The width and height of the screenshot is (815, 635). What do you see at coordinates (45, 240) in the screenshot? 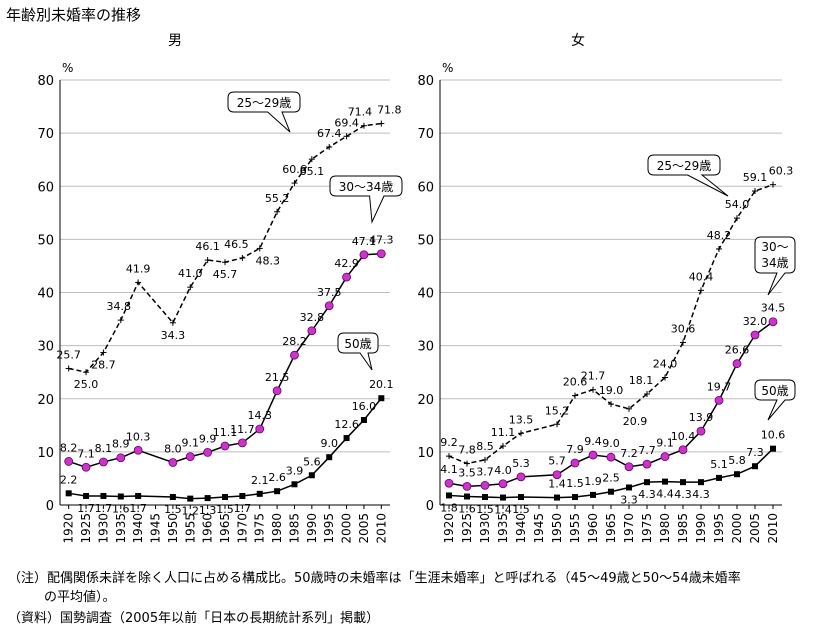
I see `y-tick-label: 50` at bounding box center [45, 240].